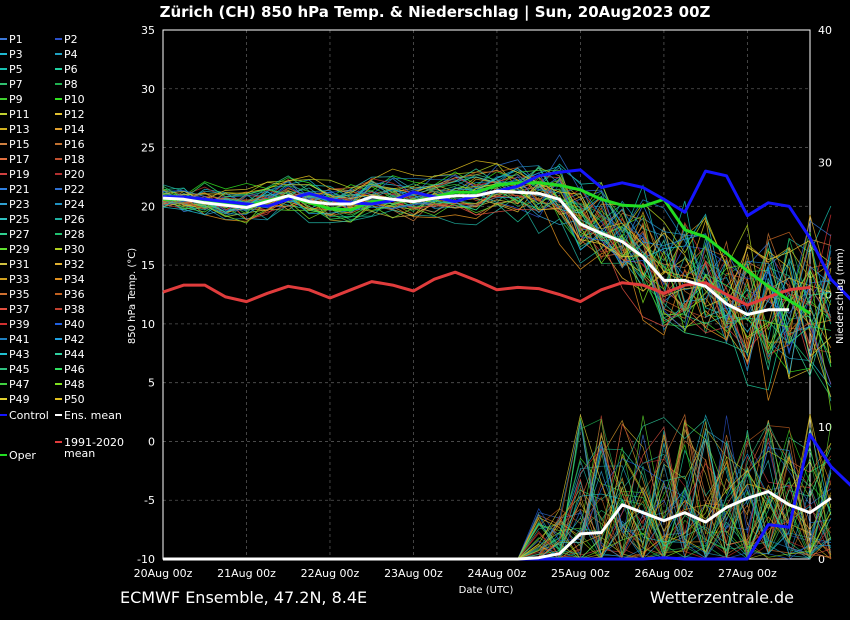 This screenshot has height=620, width=850. I want to click on legend-item-P49: P49, so click(15, 399).